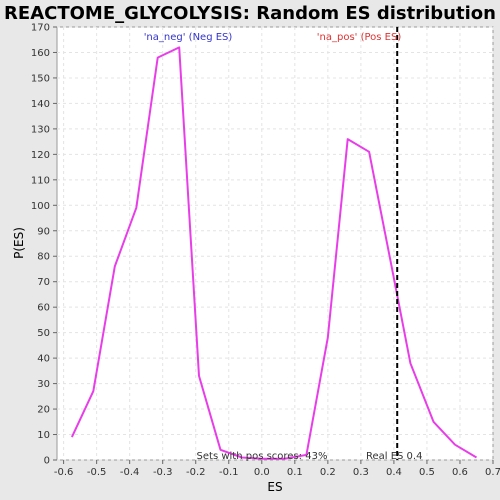 The height and width of the screenshot is (500, 500). I want to click on x-tick-label: -0.5, so click(97, 472).